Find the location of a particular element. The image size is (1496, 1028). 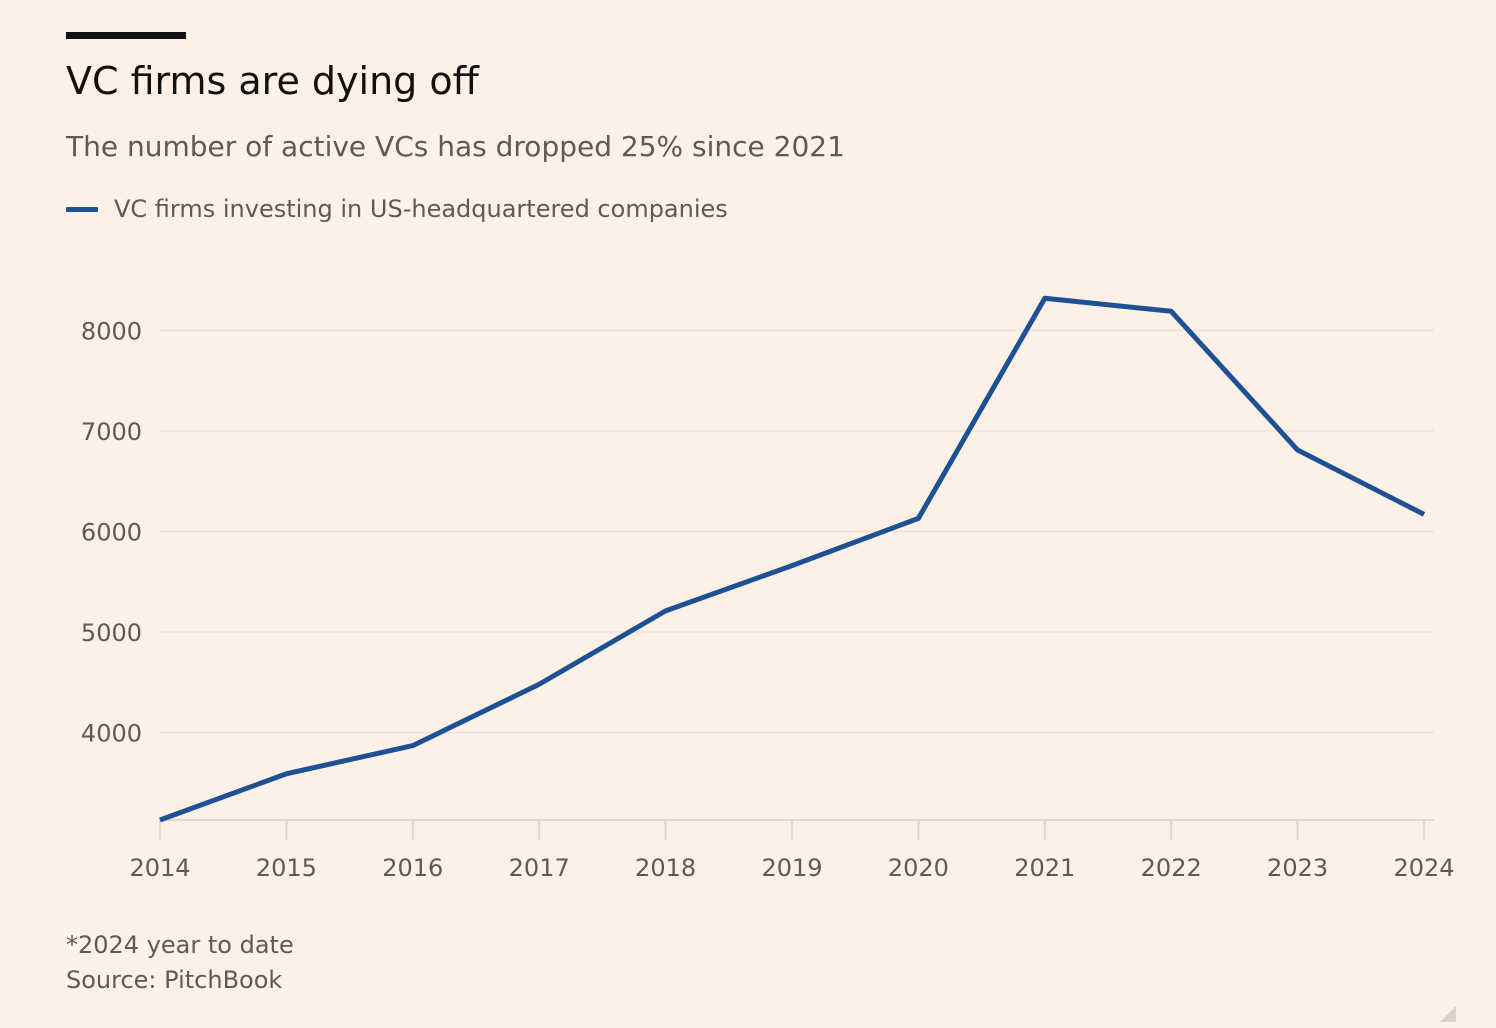

y-tick-label-7000: 7000 is located at coordinates (111, 432).